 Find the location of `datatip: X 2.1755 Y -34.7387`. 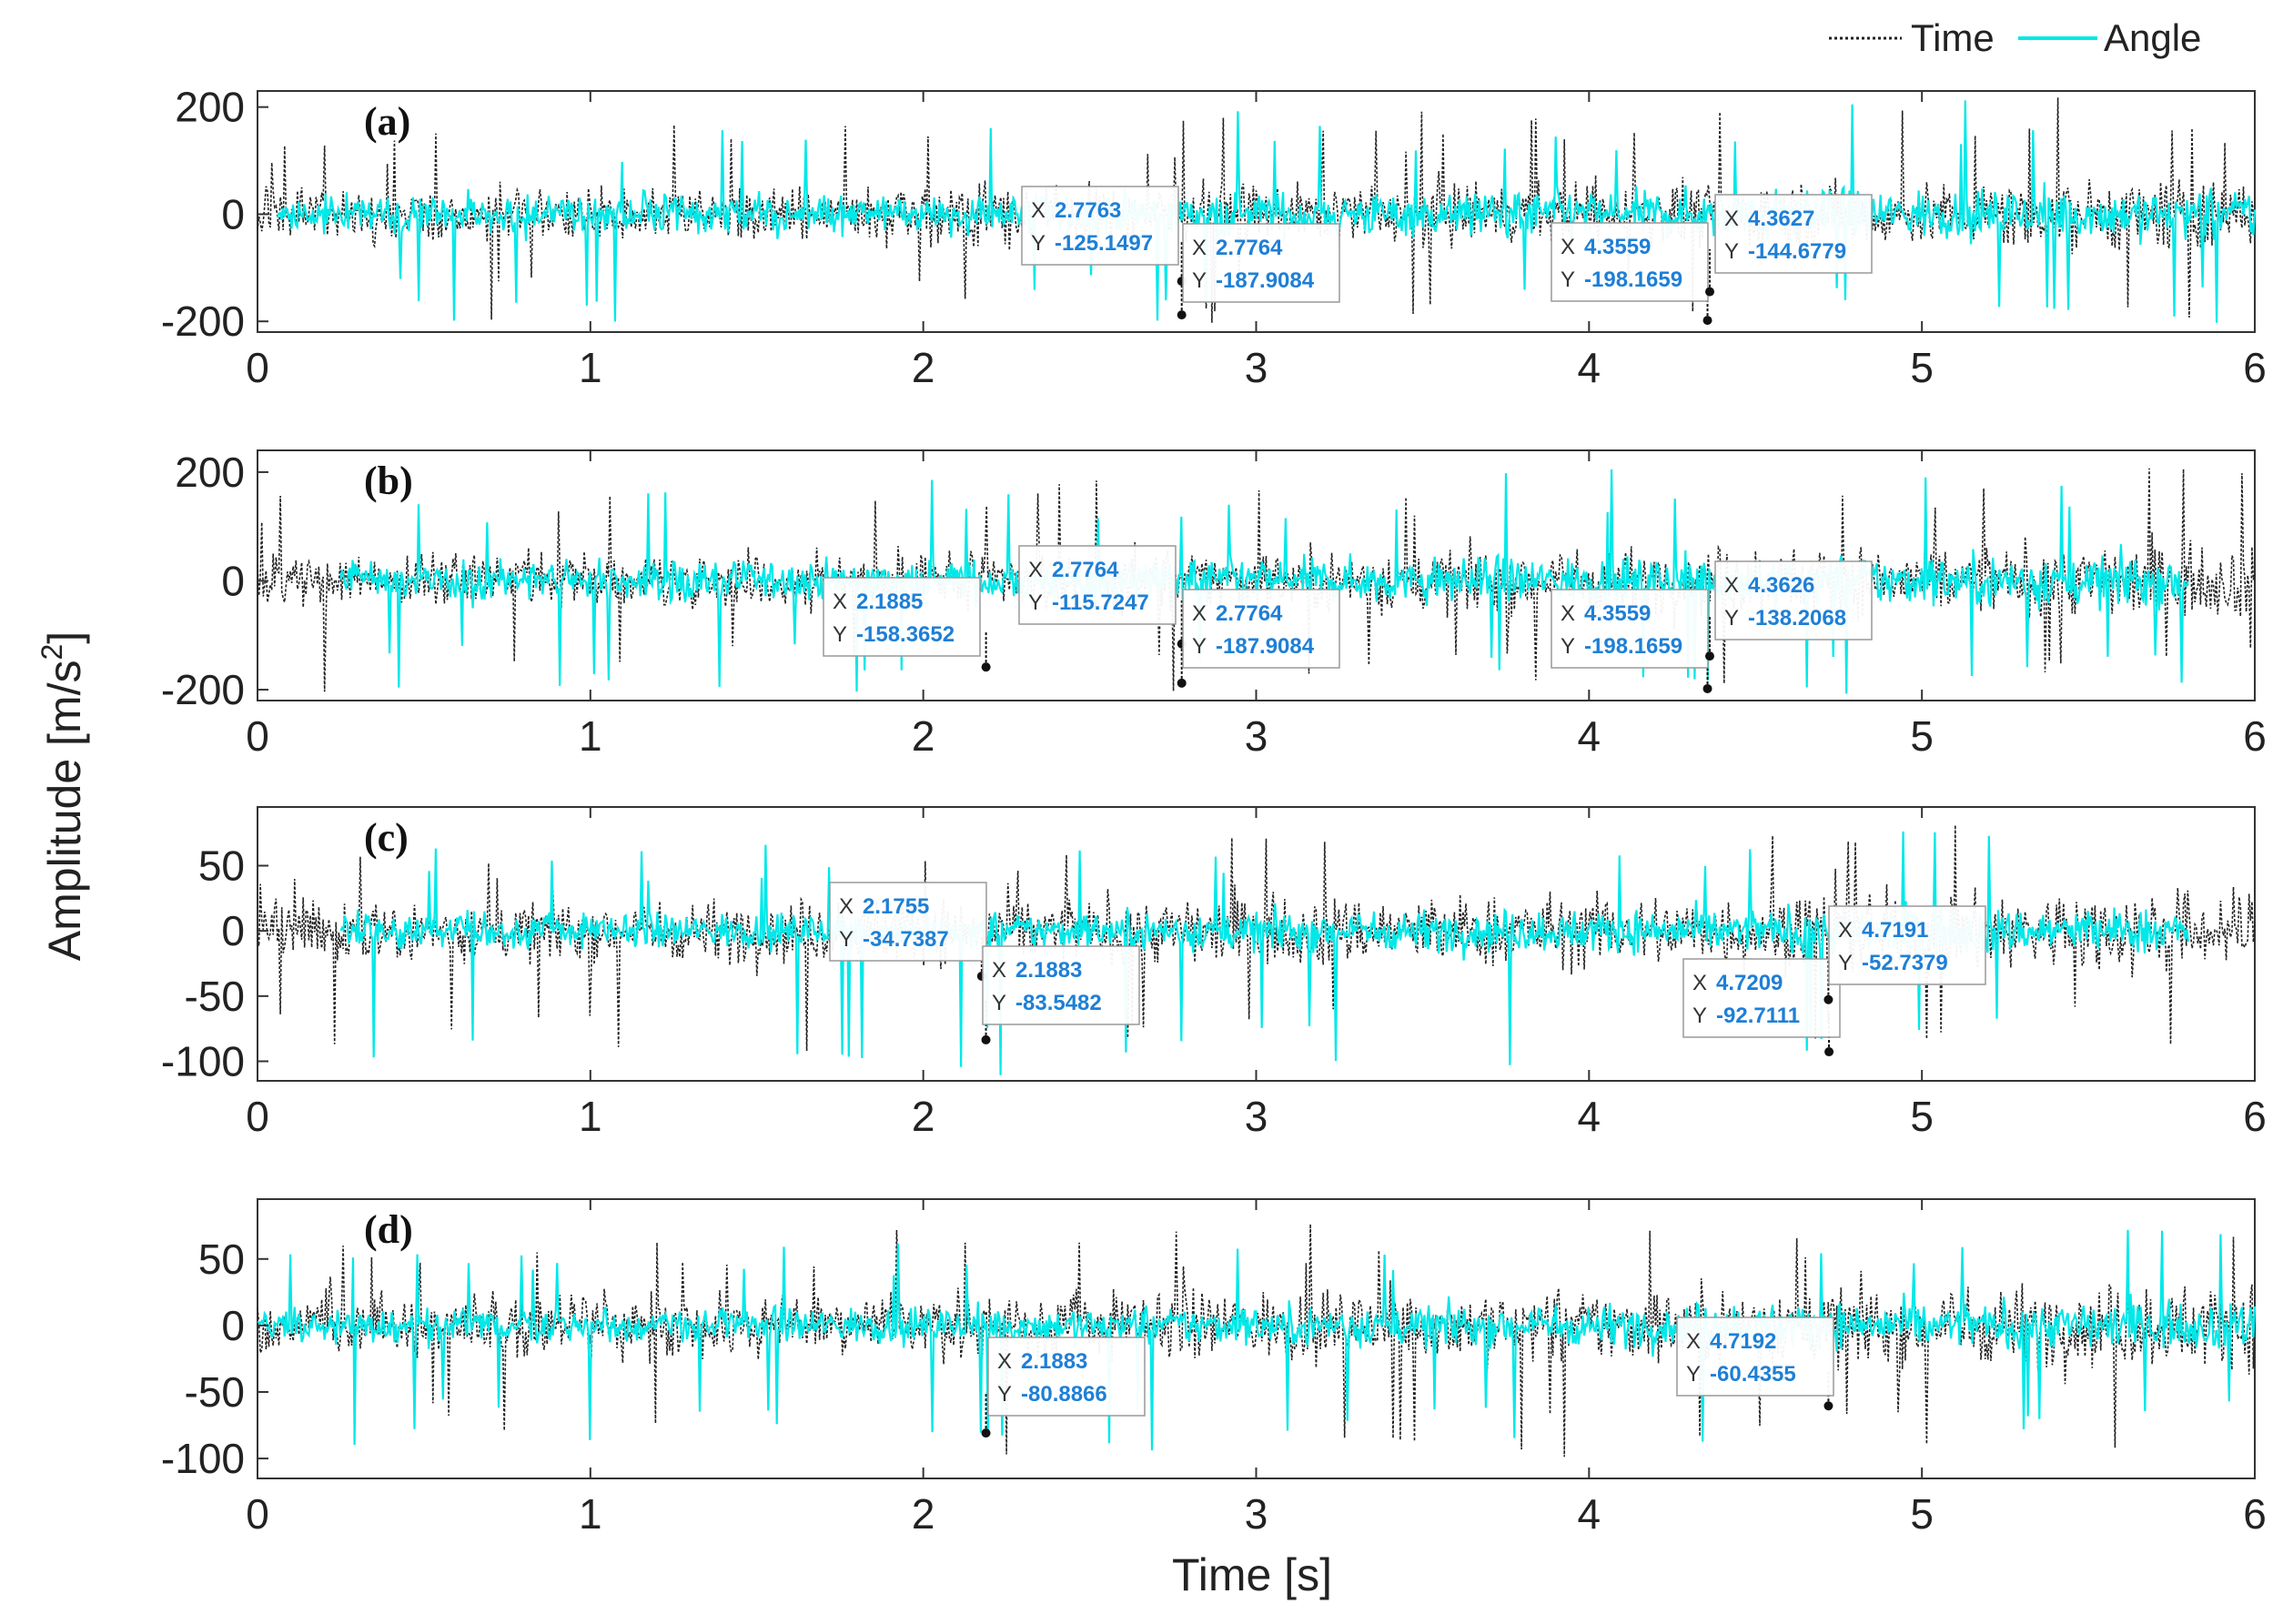

datatip: X 2.1755 Y -34.7387 is located at coordinates (908, 931).